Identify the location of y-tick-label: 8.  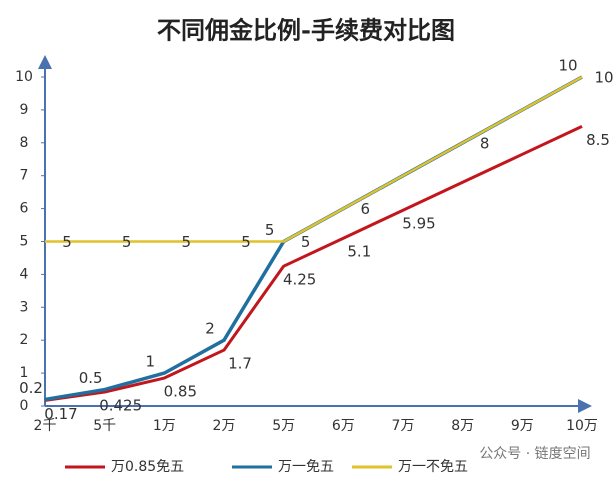
(24, 143).